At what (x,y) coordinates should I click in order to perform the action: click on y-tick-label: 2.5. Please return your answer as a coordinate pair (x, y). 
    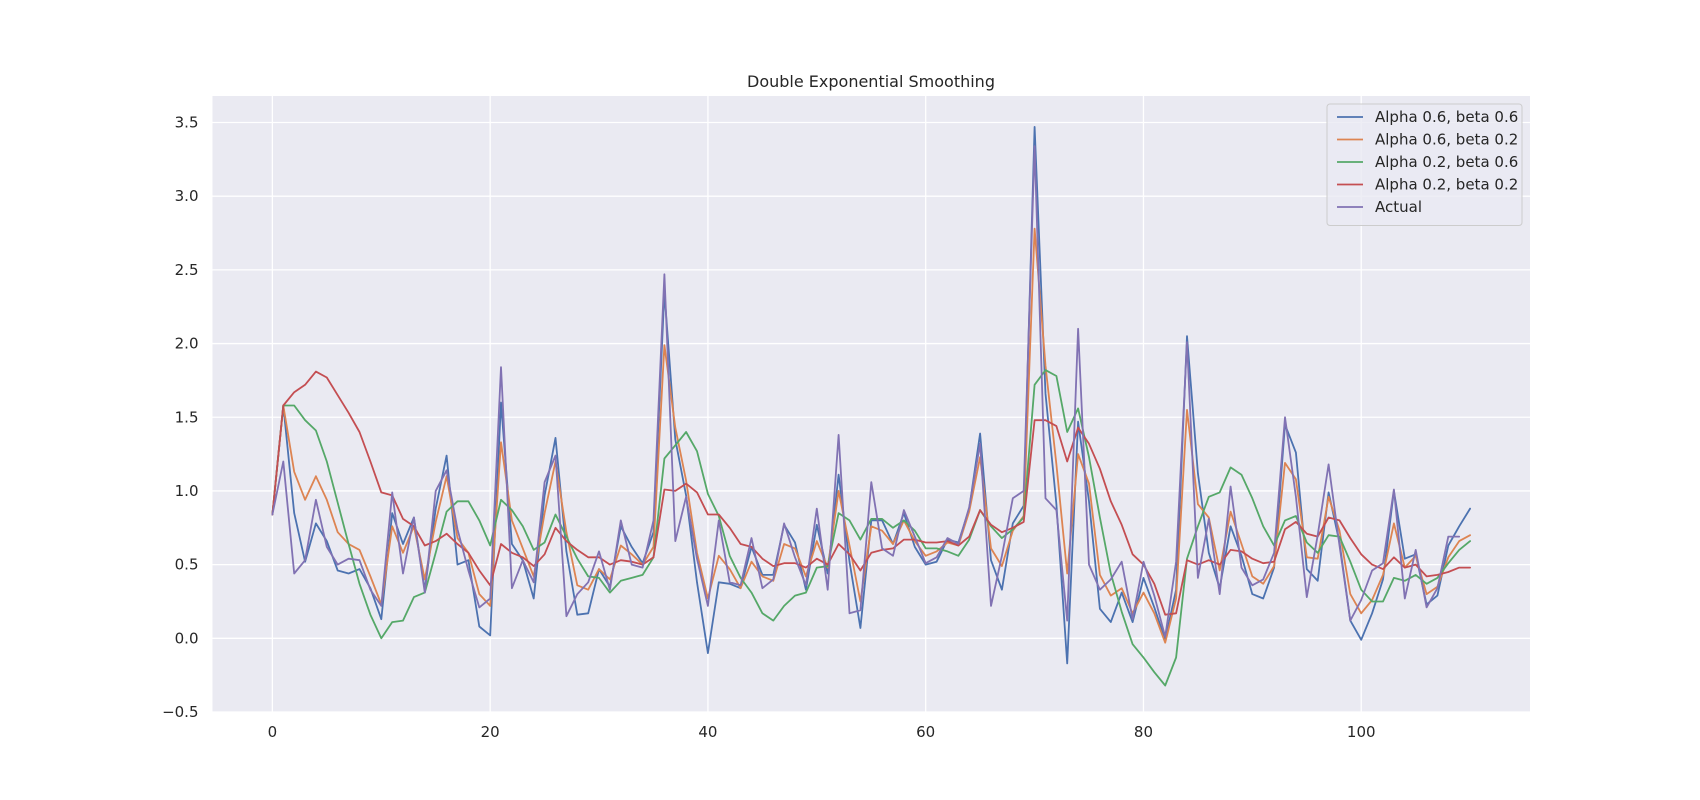
    Looking at the image, I should click on (187, 270).